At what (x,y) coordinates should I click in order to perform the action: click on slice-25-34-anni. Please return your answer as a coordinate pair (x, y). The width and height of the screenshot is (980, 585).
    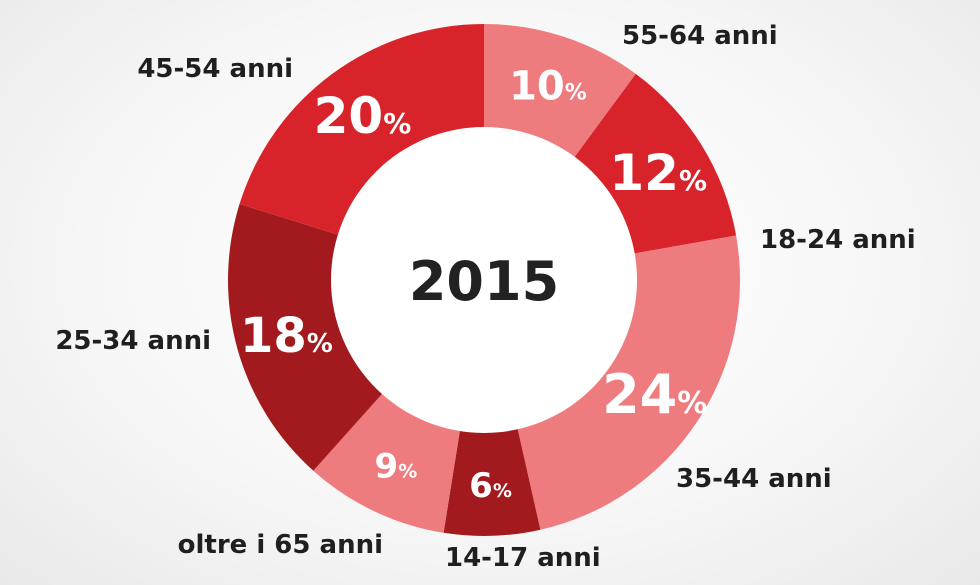
    Looking at the image, I should click on (306, 337).